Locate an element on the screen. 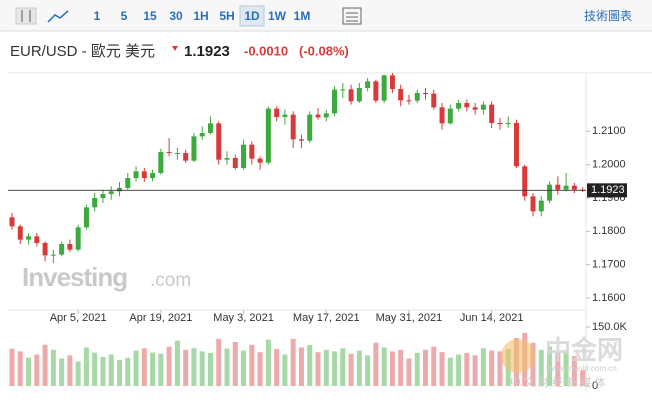 This screenshot has width=652, height=408. interval-button: 30 is located at coordinates (176, 16).